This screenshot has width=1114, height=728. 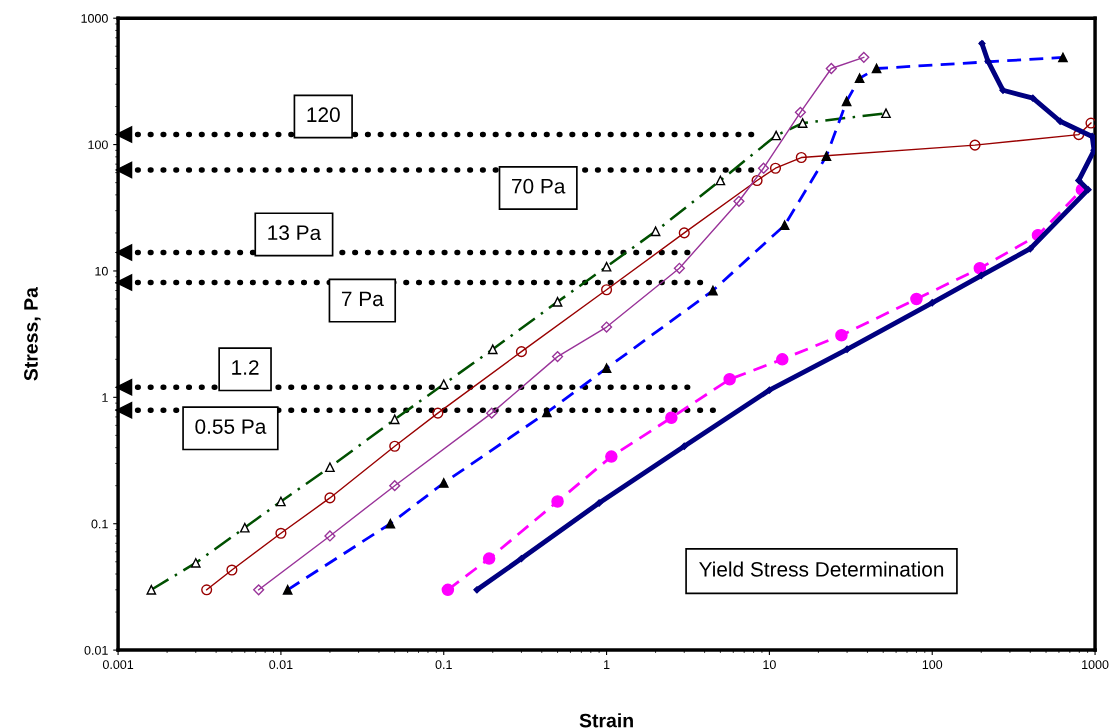 What do you see at coordinates (231, 426) in the screenshot?
I see `ref-line-label: 0.55 Pa` at bounding box center [231, 426].